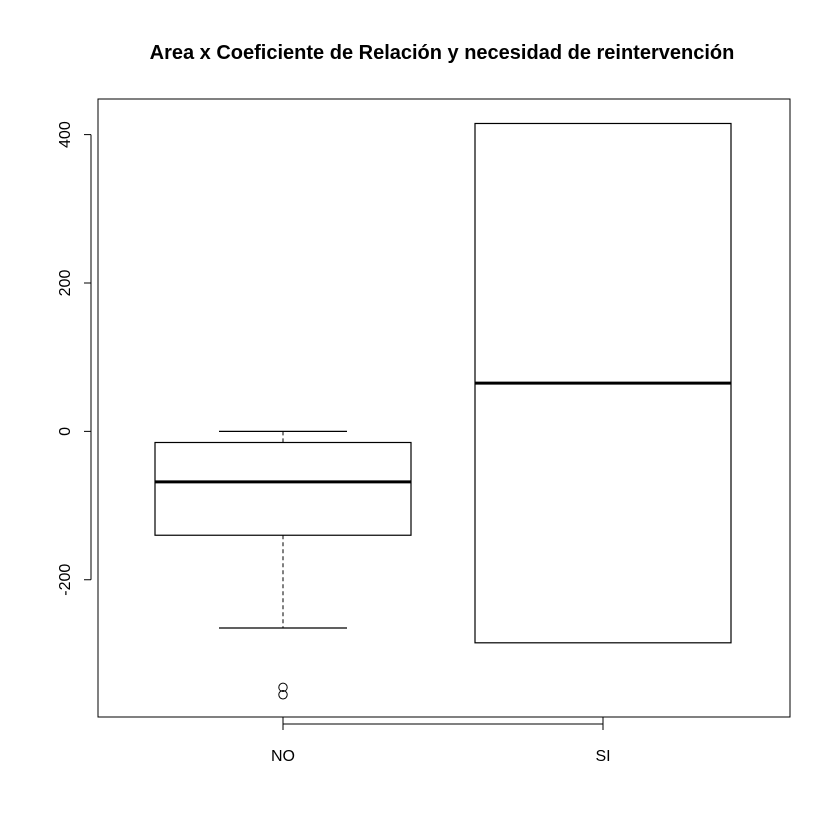 The image size is (840, 840). I want to click on y-axis-ticks: -200 0 200 400, so click(74, 358).